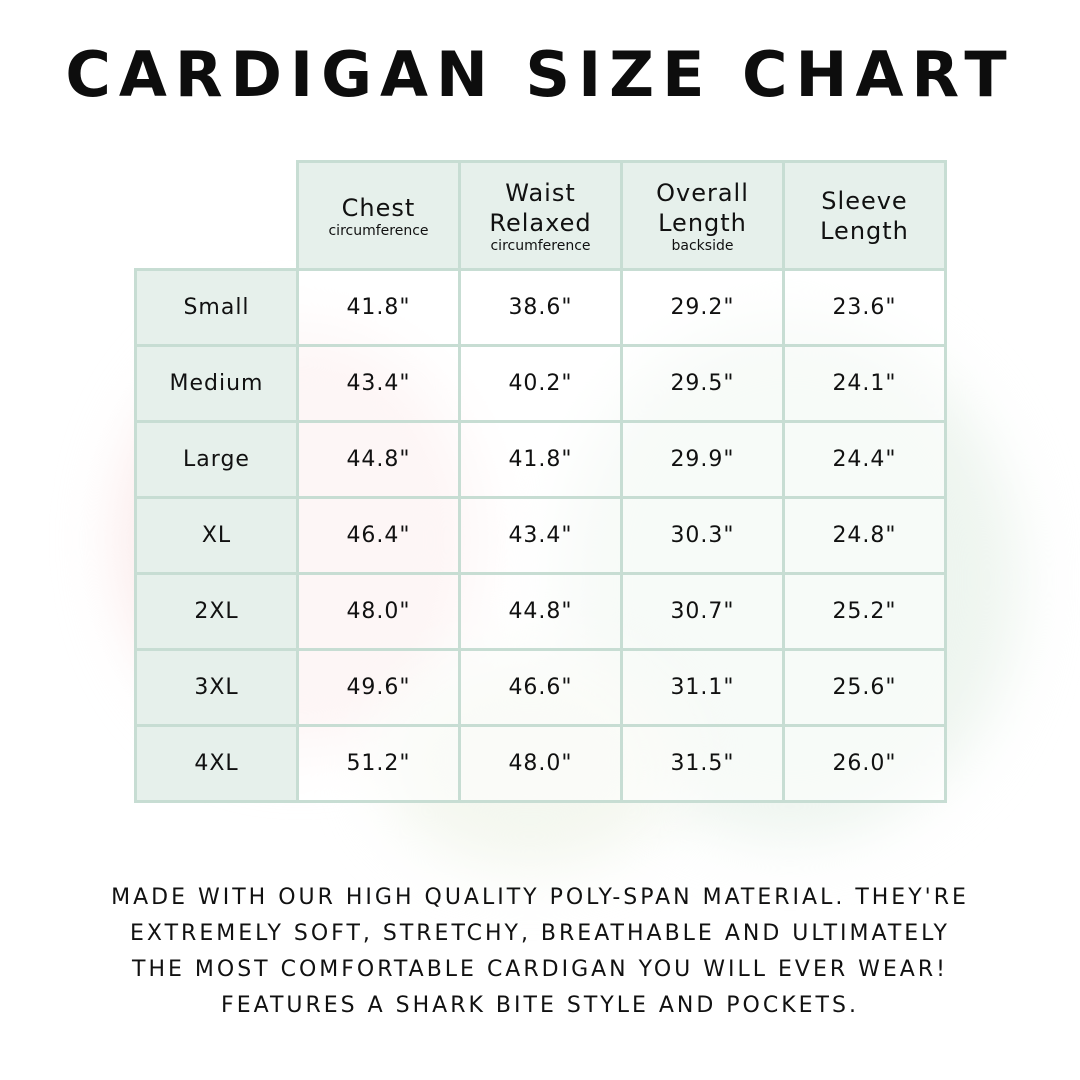  Describe the element at coordinates (540, 383) in the screenshot. I see `table-cell: 40.2"` at that location.